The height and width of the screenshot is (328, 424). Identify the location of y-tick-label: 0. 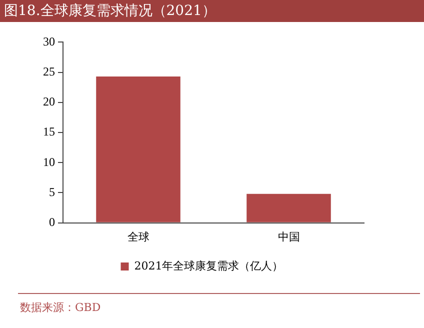
(52, 221).